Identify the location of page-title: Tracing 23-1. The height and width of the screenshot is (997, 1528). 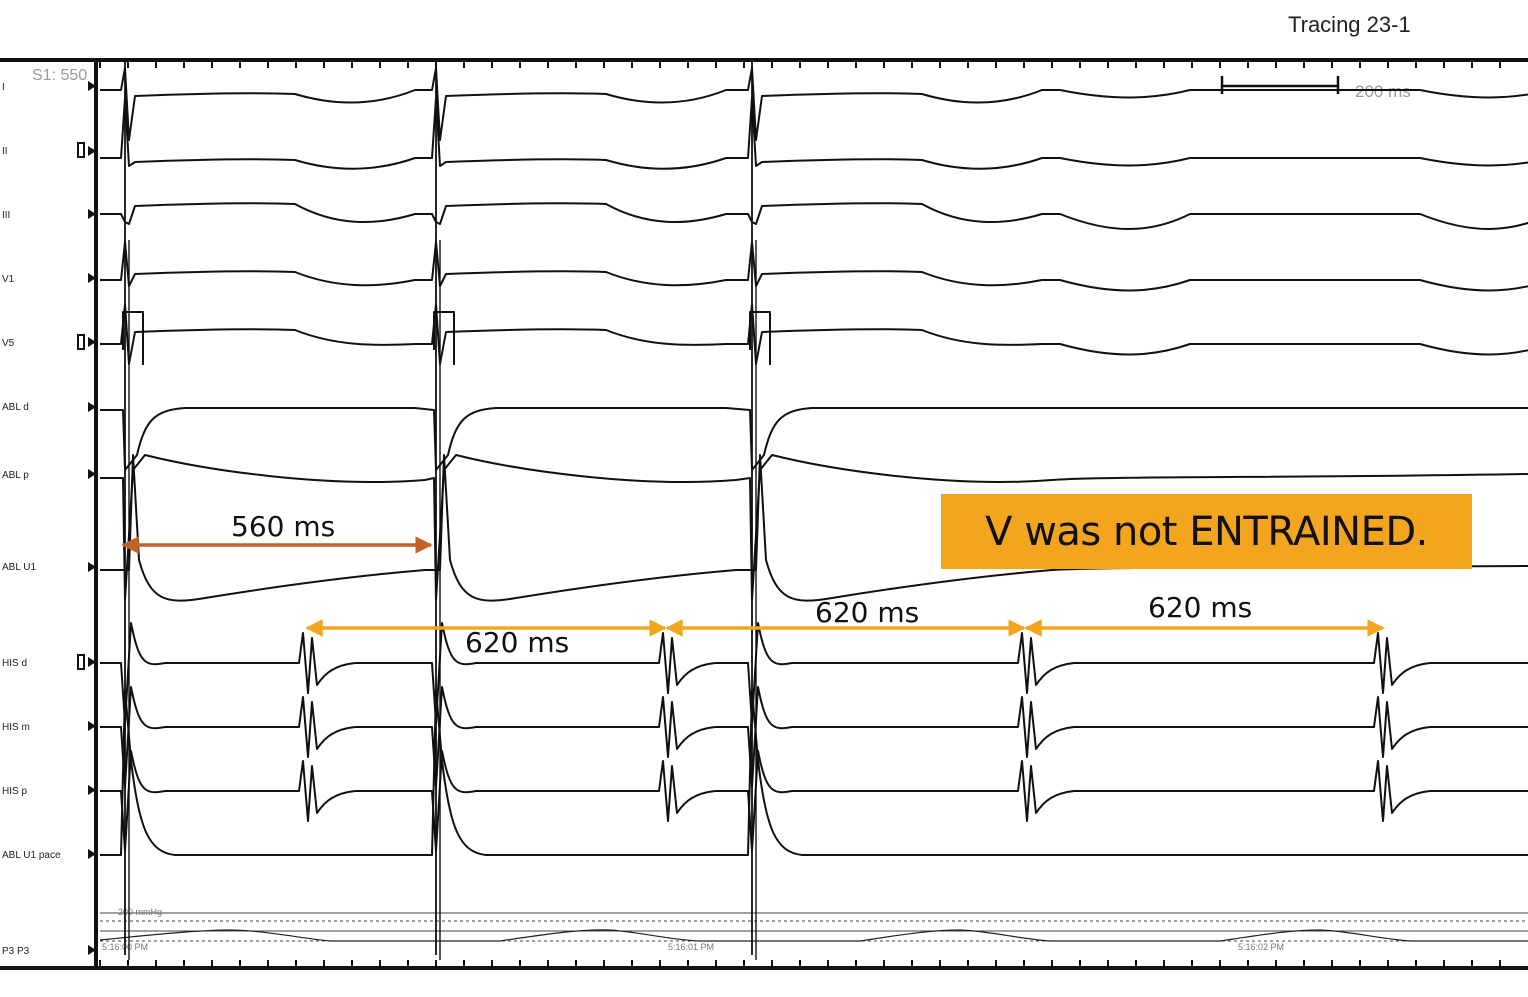
(1349, 24).